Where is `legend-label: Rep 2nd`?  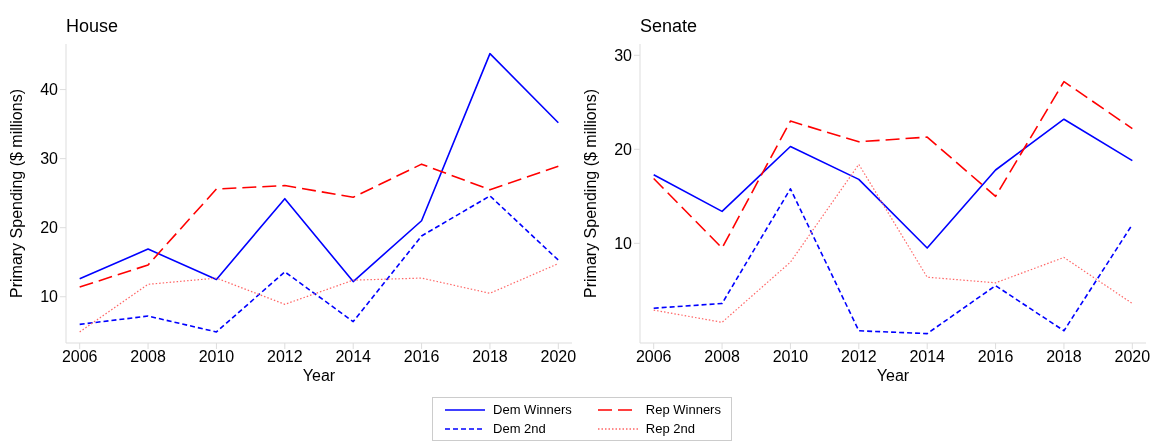 legend-label: Rep 2nd is located at coordinates (670, 428).